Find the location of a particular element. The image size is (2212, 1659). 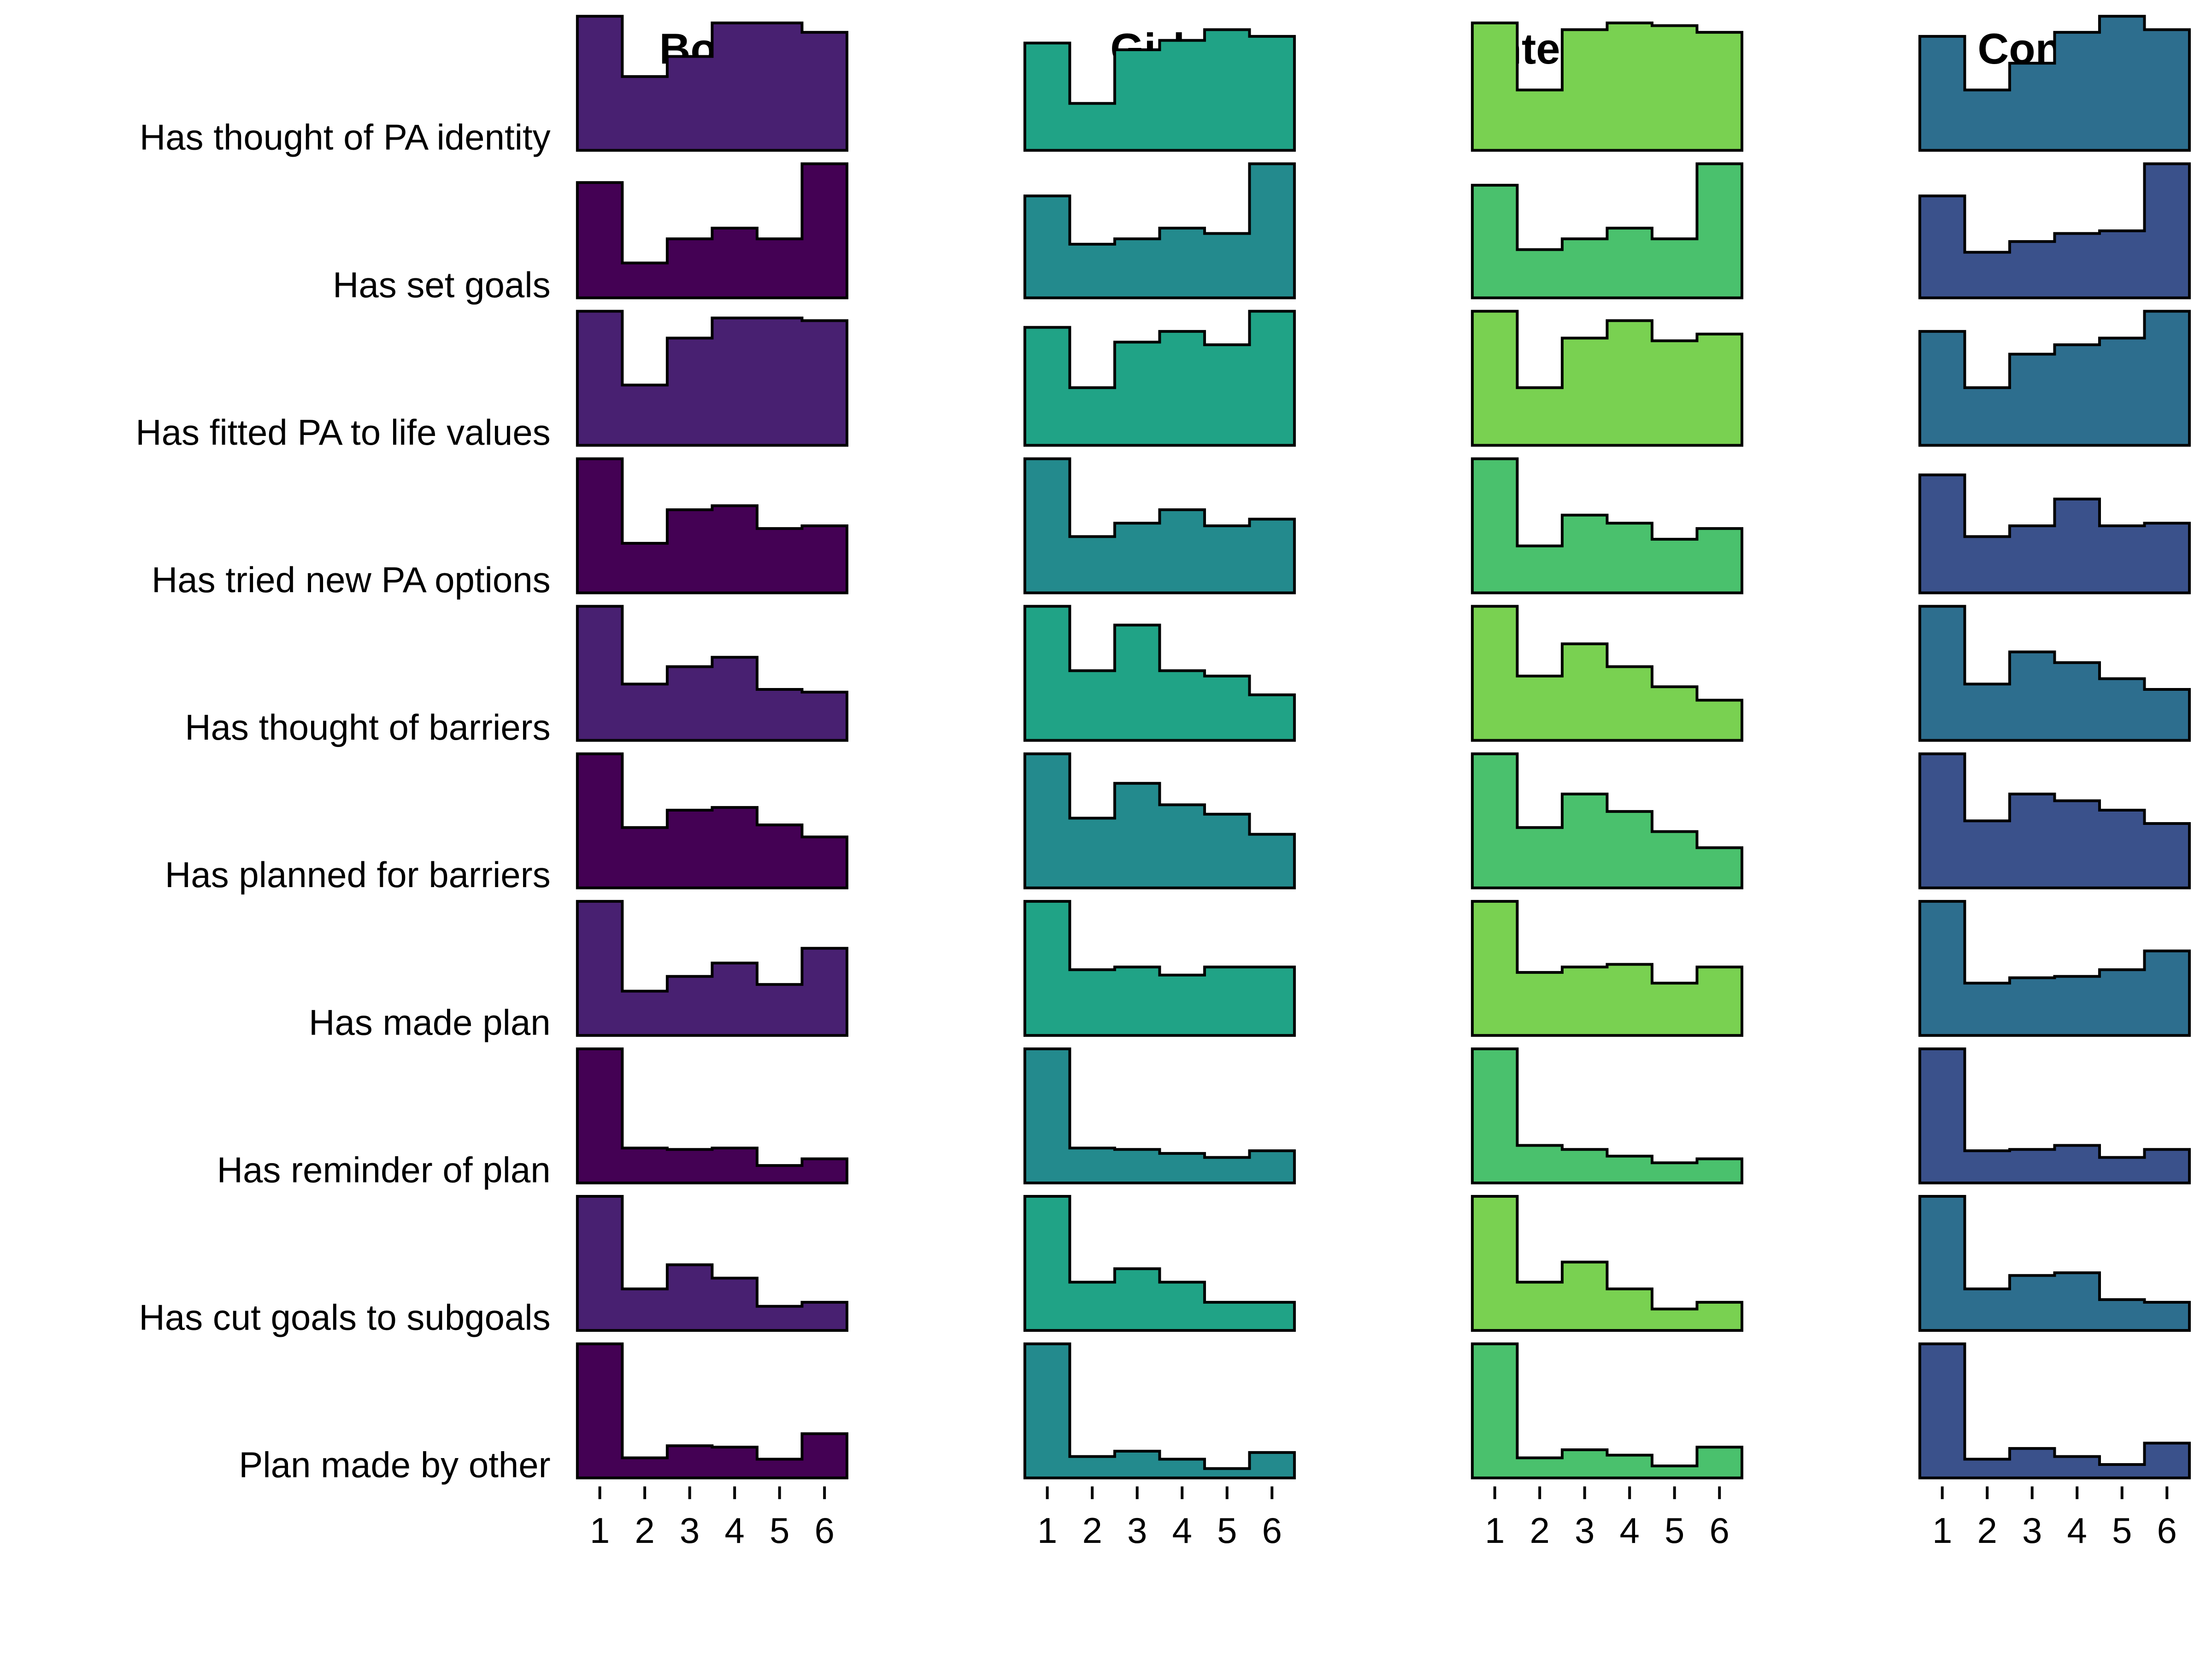

x-tick-label-0-2: 3 is located at coordinates (690, 1530).